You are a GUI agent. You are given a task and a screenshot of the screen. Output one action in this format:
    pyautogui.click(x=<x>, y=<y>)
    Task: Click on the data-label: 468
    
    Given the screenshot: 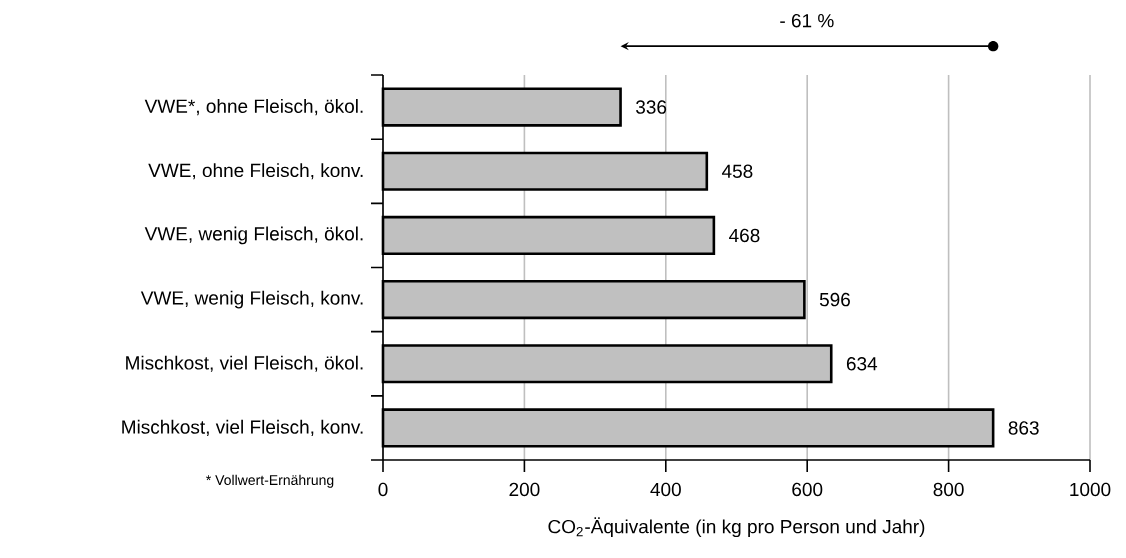 What is the action you would take?
    pyautogui.click(x=744, y=235)
    